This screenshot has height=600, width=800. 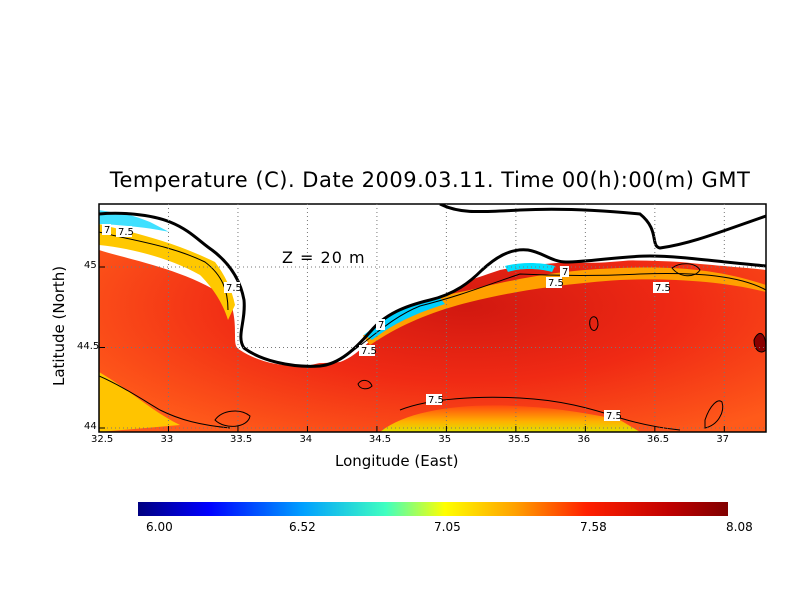 I want to click on colorbar-label: 7.58, so click(x=593, y=527).